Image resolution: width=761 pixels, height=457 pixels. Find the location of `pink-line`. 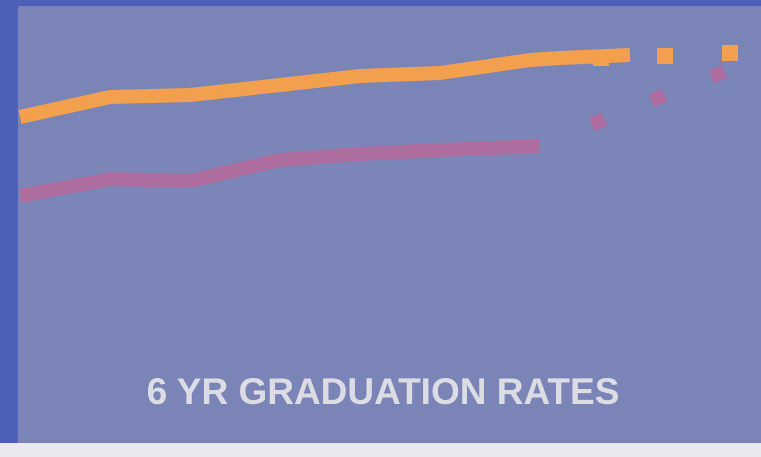

pink-line is located at coordinates (279, 171).